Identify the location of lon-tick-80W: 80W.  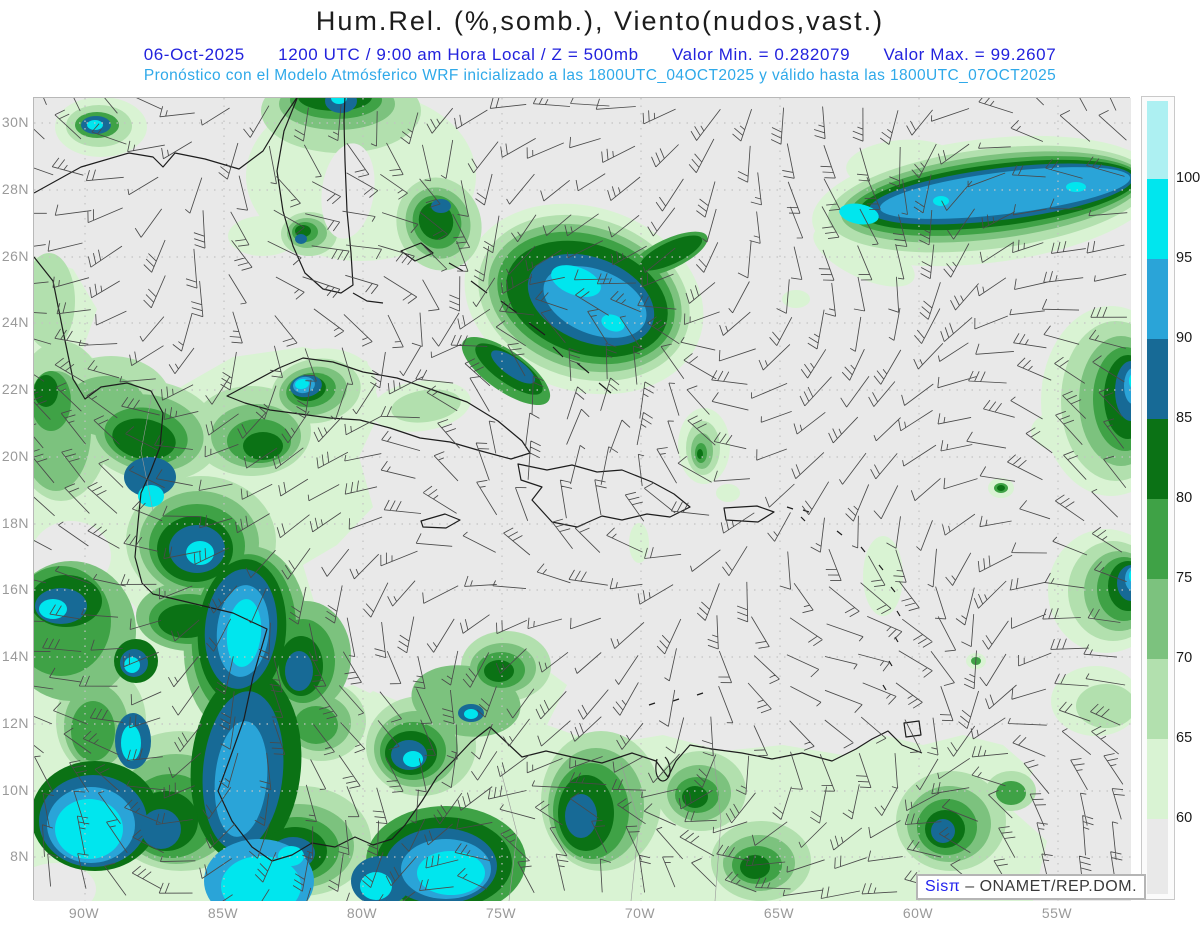
(362, 913).